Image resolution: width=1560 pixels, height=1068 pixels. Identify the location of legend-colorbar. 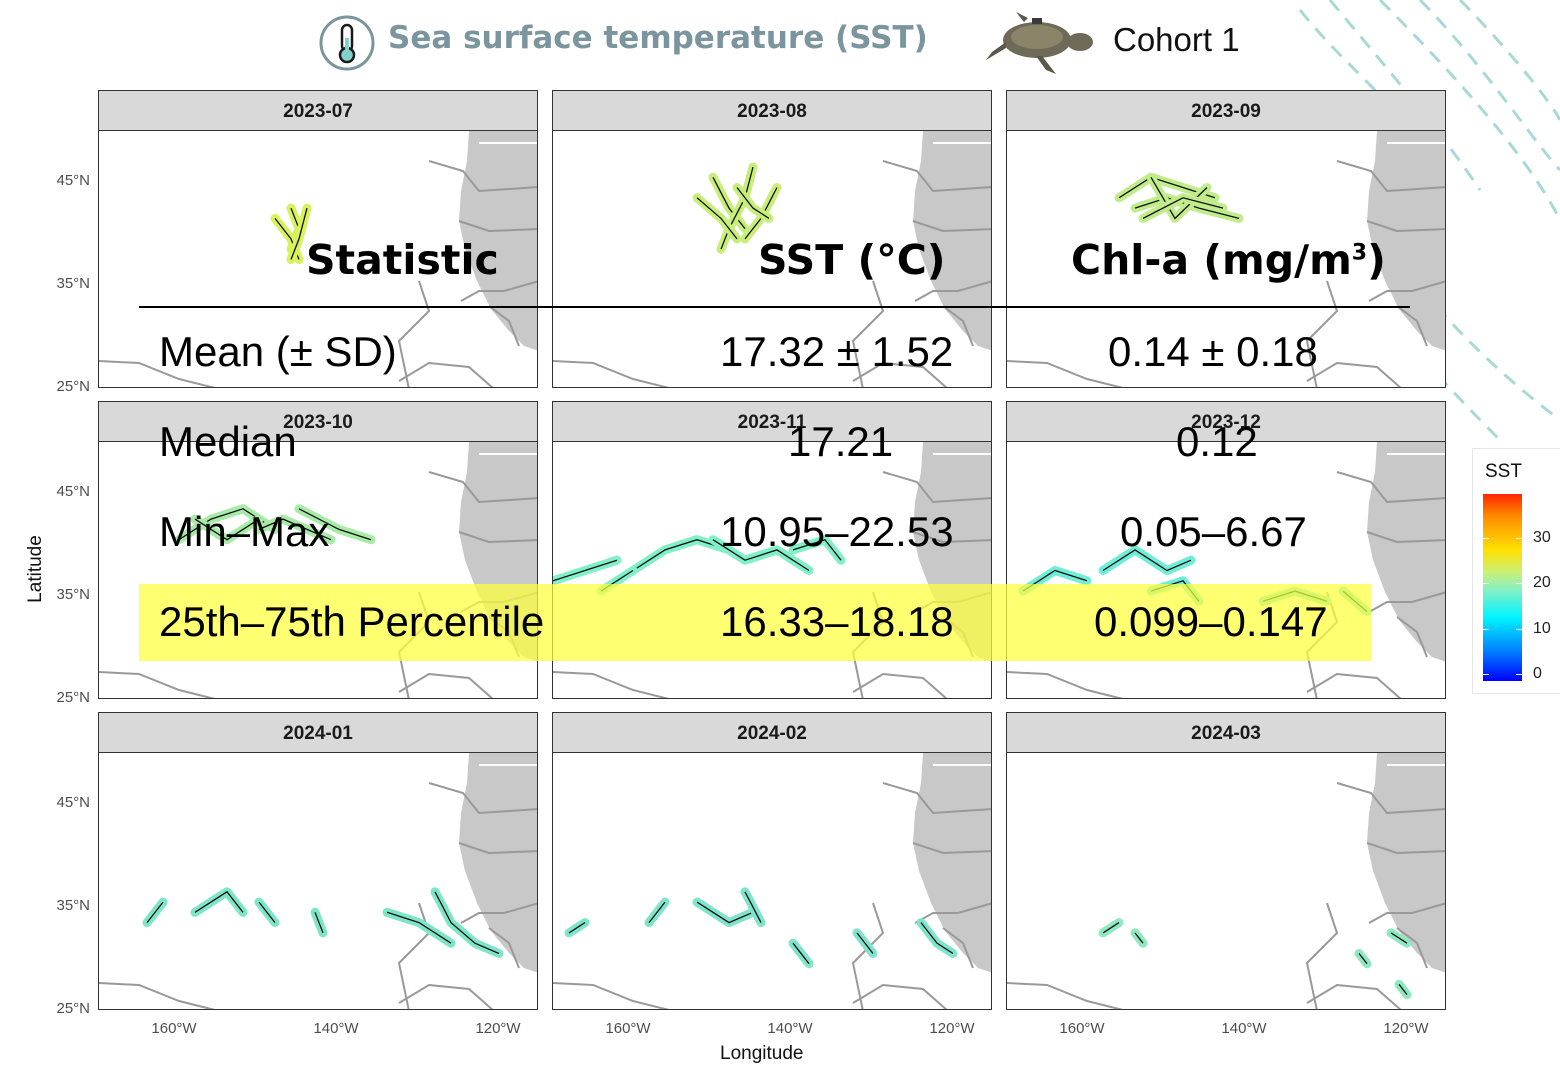
(1502, 587).